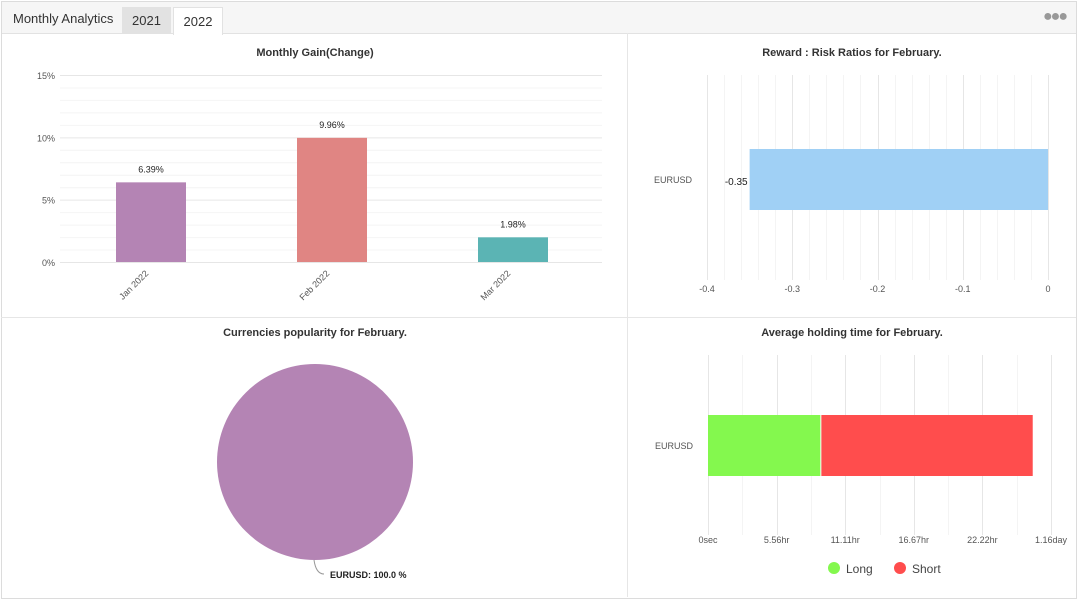 The width and height of the screenshot is (1077, 599). What do you see at coordinates (914, 540) in the screenshot?
I see `x-tick-label: 16.67hr` at bounding box center [914, 540].